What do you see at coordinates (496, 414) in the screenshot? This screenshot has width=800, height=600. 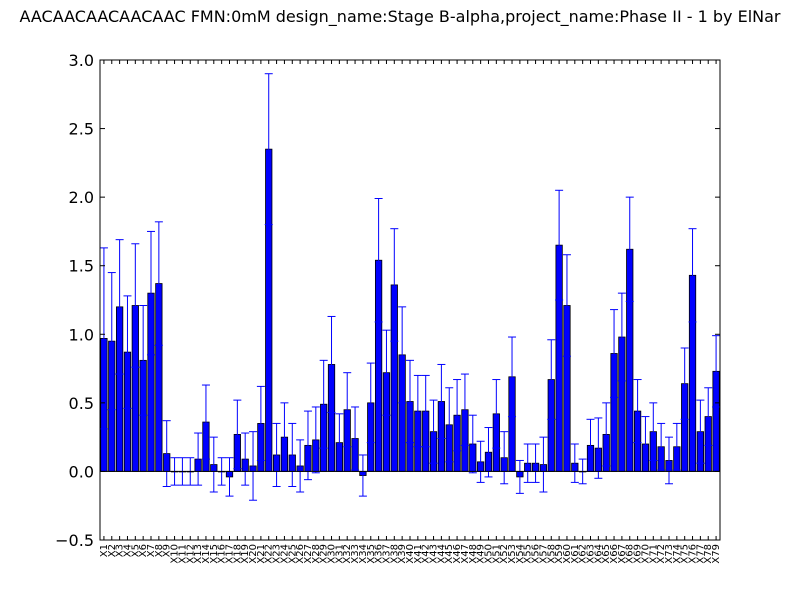 I see `error-bar-x51` at bounding box center [496, 414].